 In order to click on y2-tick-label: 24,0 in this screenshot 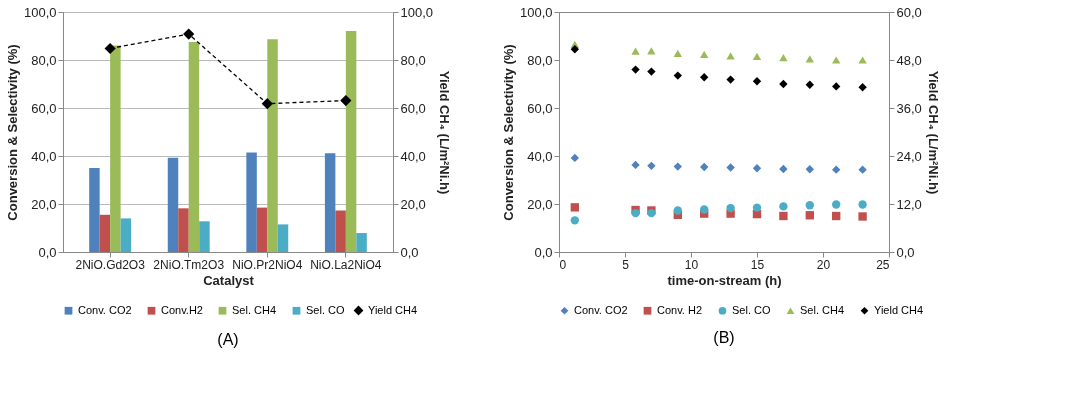, I will do `click(909, 156)`.